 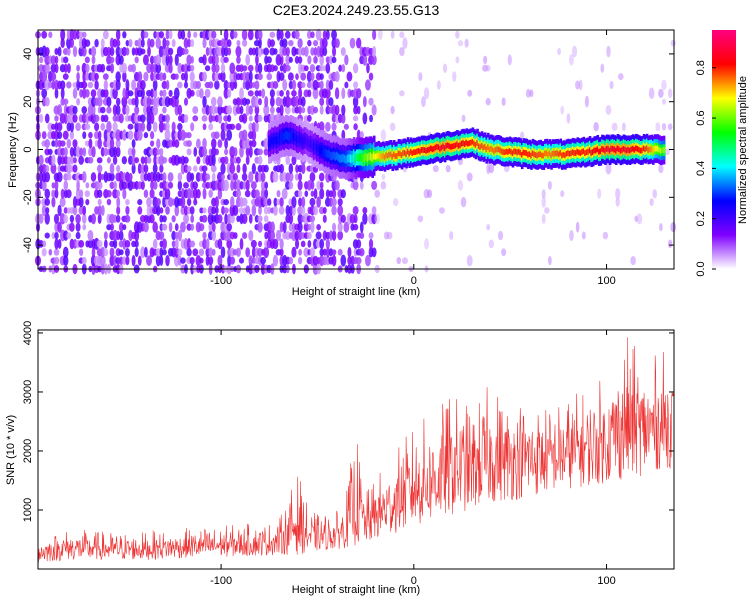 I want to click on spectrogram-x-tick-label: 100, so click(x=606, y=281).